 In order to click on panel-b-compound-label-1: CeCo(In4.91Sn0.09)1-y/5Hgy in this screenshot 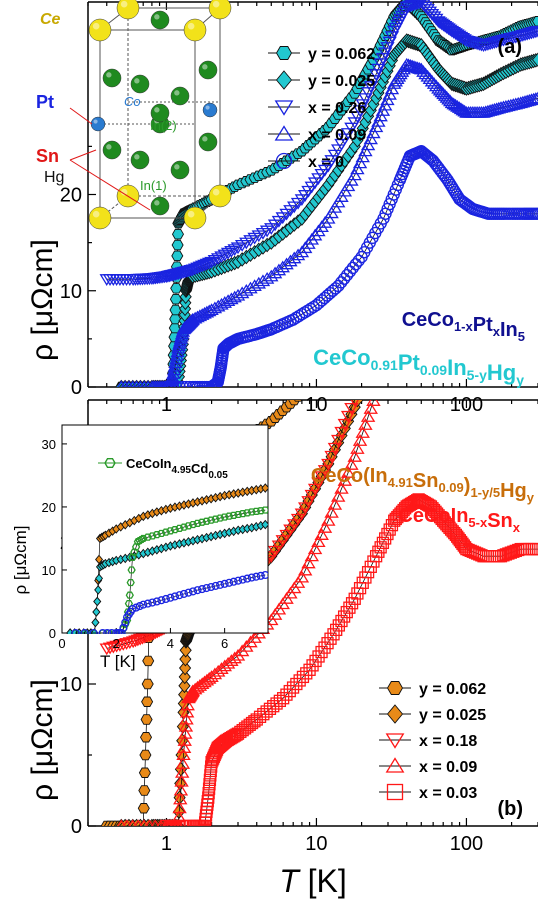, I will do `click(423, 485)`.